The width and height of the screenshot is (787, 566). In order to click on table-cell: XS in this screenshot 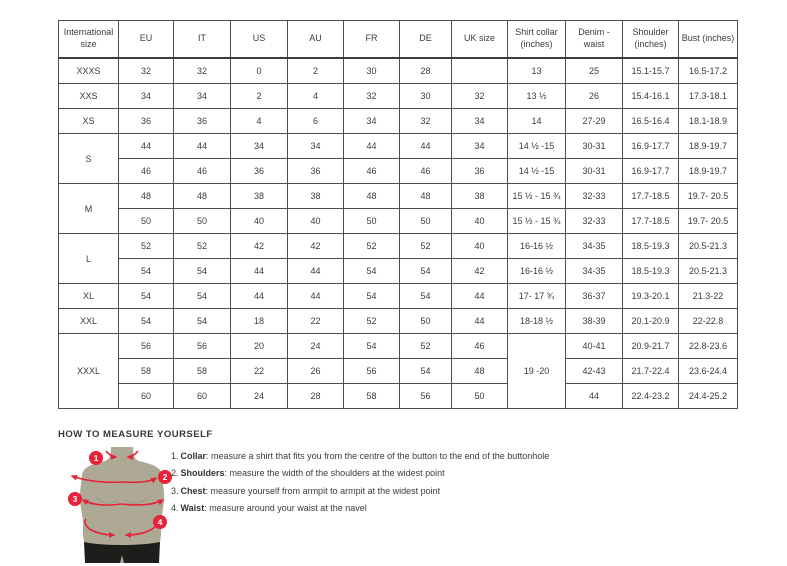, I will do `click(88, 121)`.